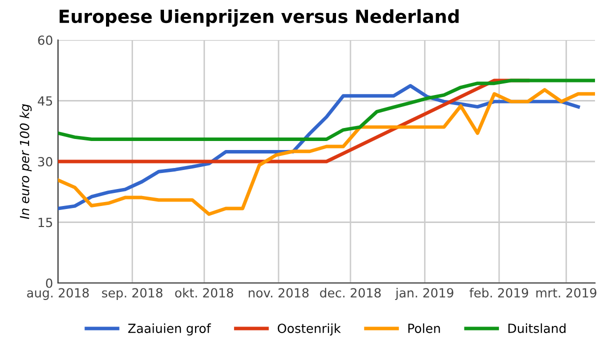  I want to click on legend-label: Zaaiuien grof, so click(170, 329).